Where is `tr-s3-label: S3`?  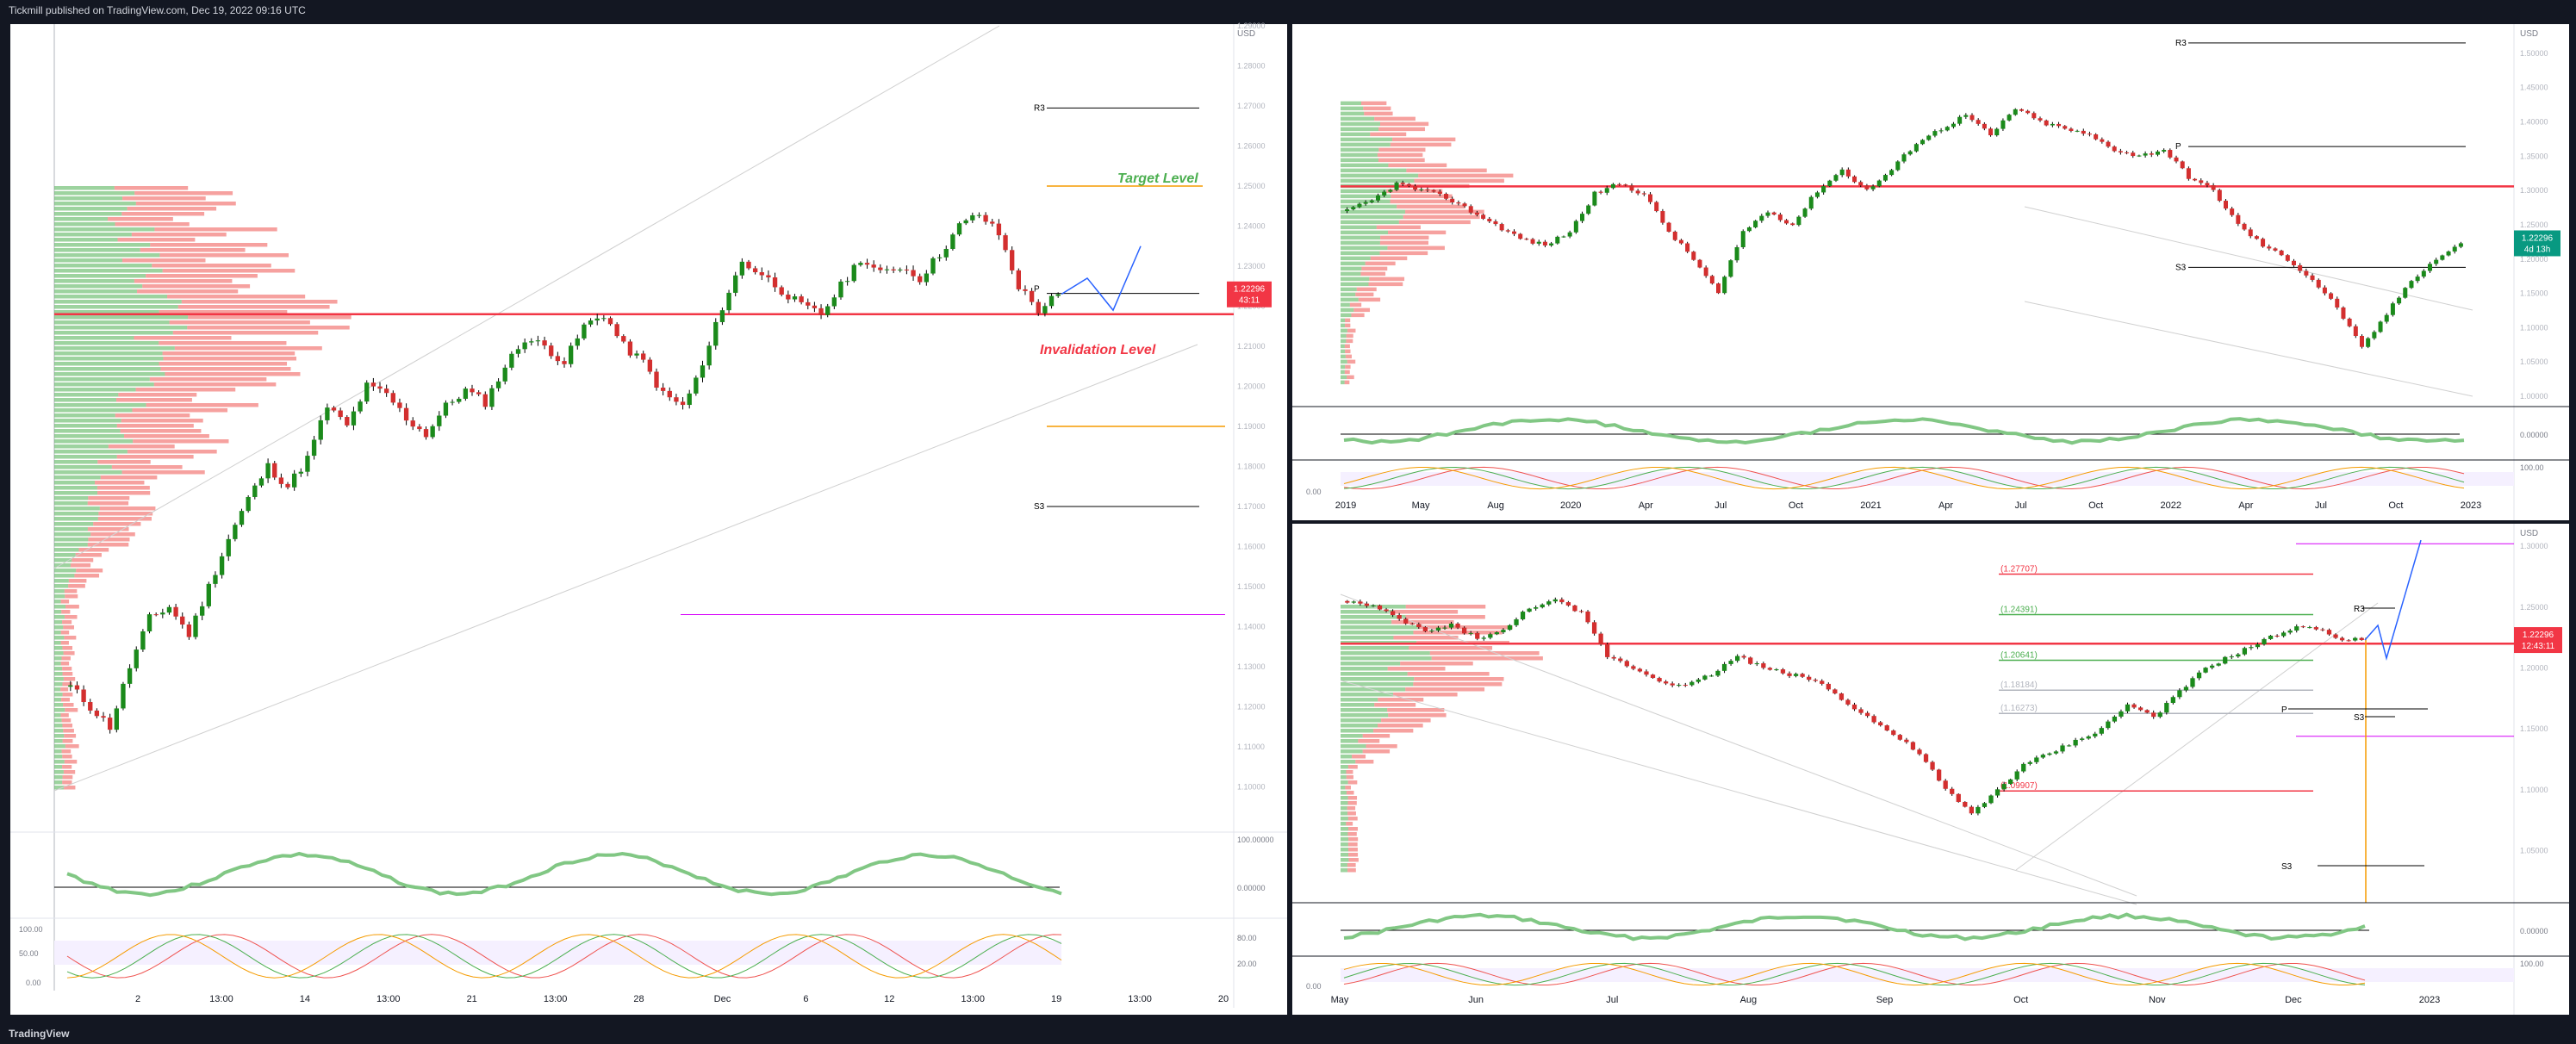
tr-s3-label: S3 is located at coordinates (2181, 267).